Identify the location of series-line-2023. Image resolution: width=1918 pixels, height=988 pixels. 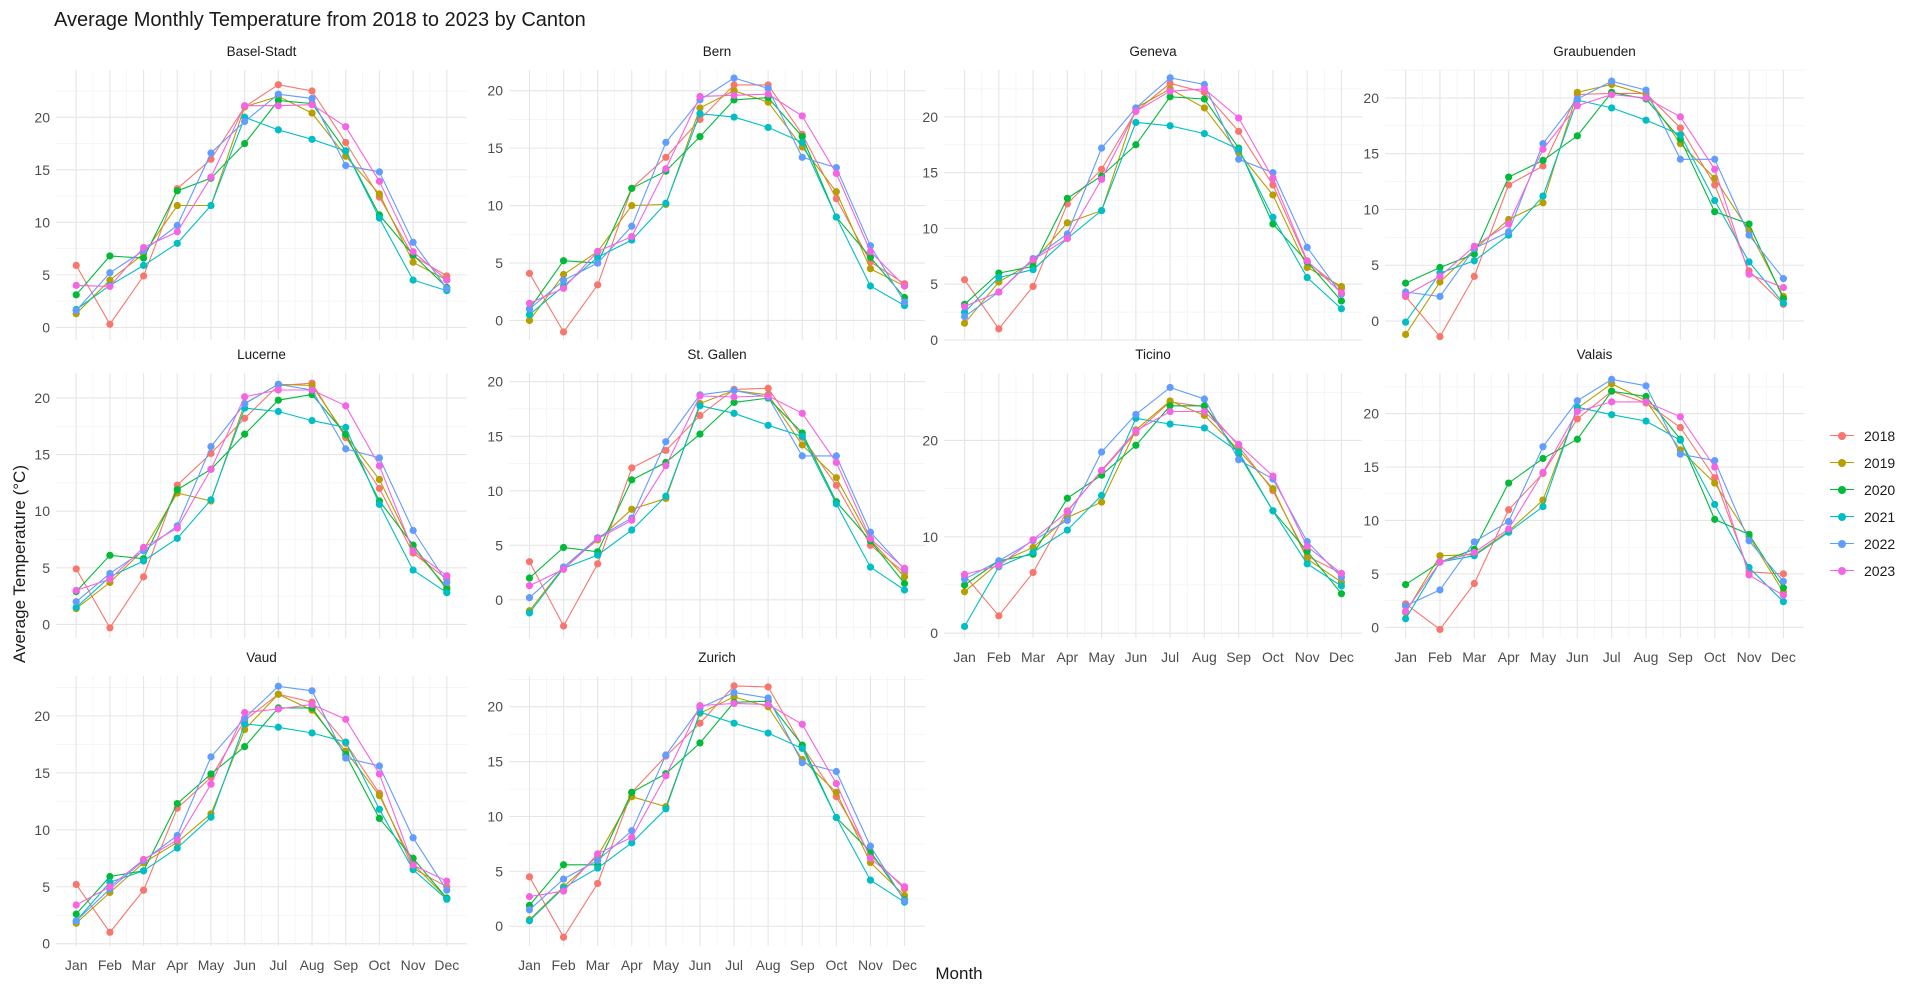
(262, 195).